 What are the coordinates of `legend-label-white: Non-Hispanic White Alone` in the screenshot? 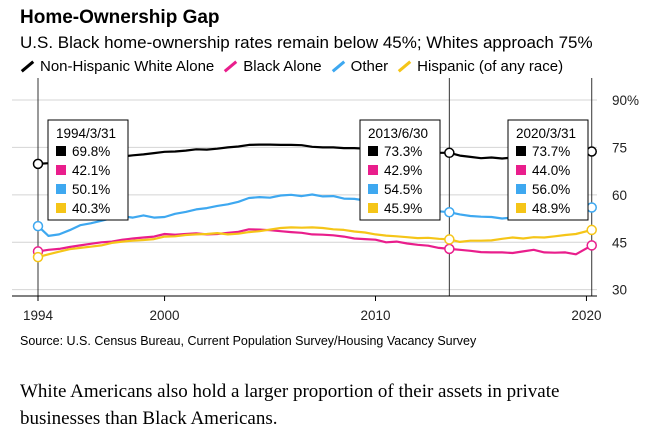 It's located at (127, 66).